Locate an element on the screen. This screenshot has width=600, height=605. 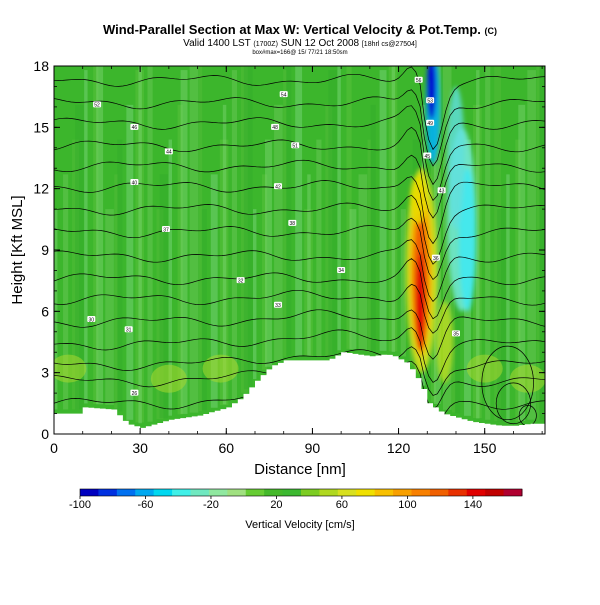
x-tick-label: 60 is located at coordinates (226, 448).